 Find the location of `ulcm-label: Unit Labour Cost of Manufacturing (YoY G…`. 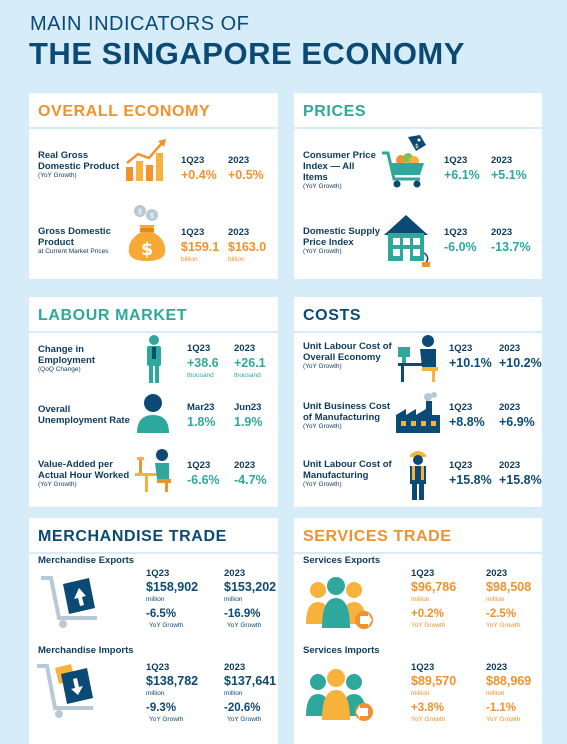

ulcm-label: Unit Labour Cost of Manufacturing (YoY G… is located at coordinates (347, 473).